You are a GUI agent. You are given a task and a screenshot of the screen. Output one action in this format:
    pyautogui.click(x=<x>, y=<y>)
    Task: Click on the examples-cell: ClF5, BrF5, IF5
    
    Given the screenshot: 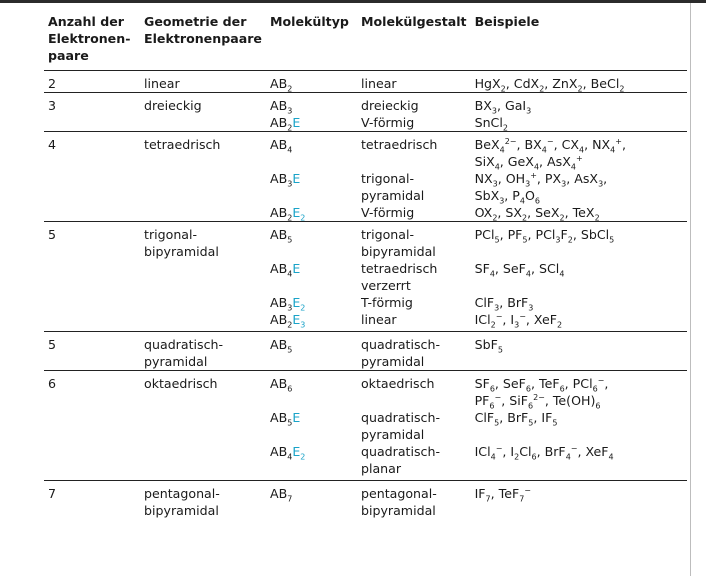 What is the action you would take?
    pyautogui.click(x=516, y=419)
    